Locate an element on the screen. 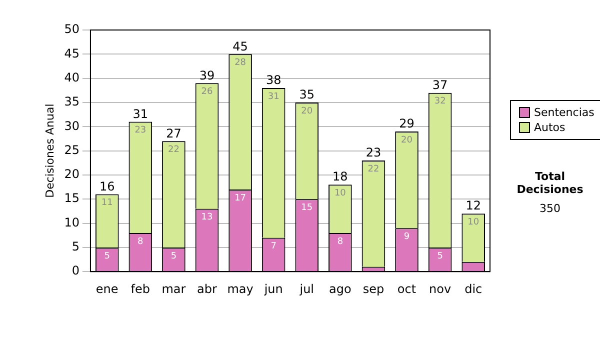 This screenshot has height=340, width=600. data-label: 26 is located at coordinates (207, 91).